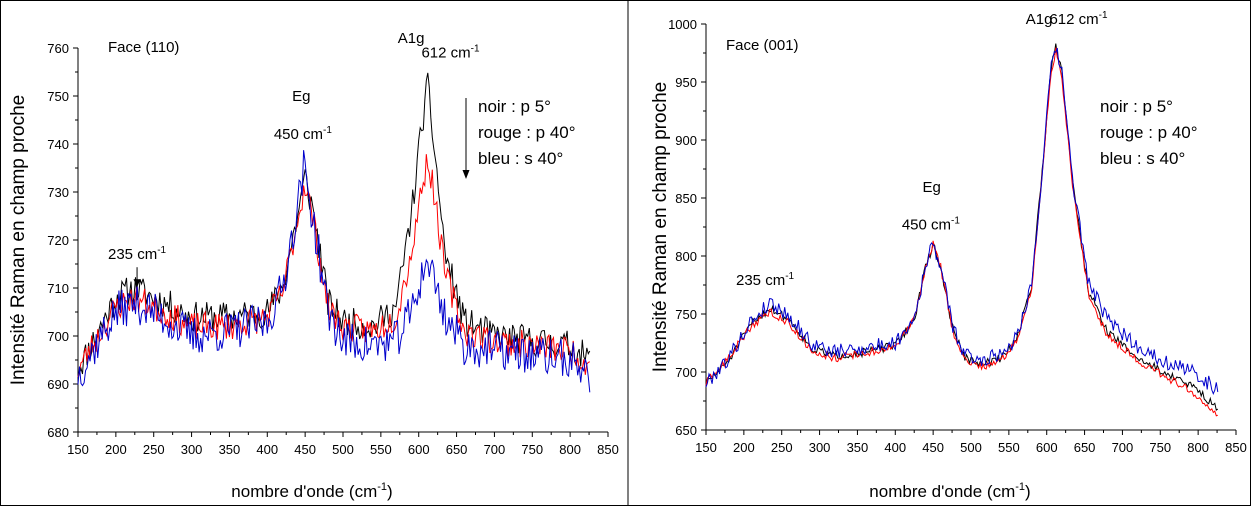 The width and height of the screenshot is (1251, 506). I want to click on y-tick-label: 1000, so click(682, 24).